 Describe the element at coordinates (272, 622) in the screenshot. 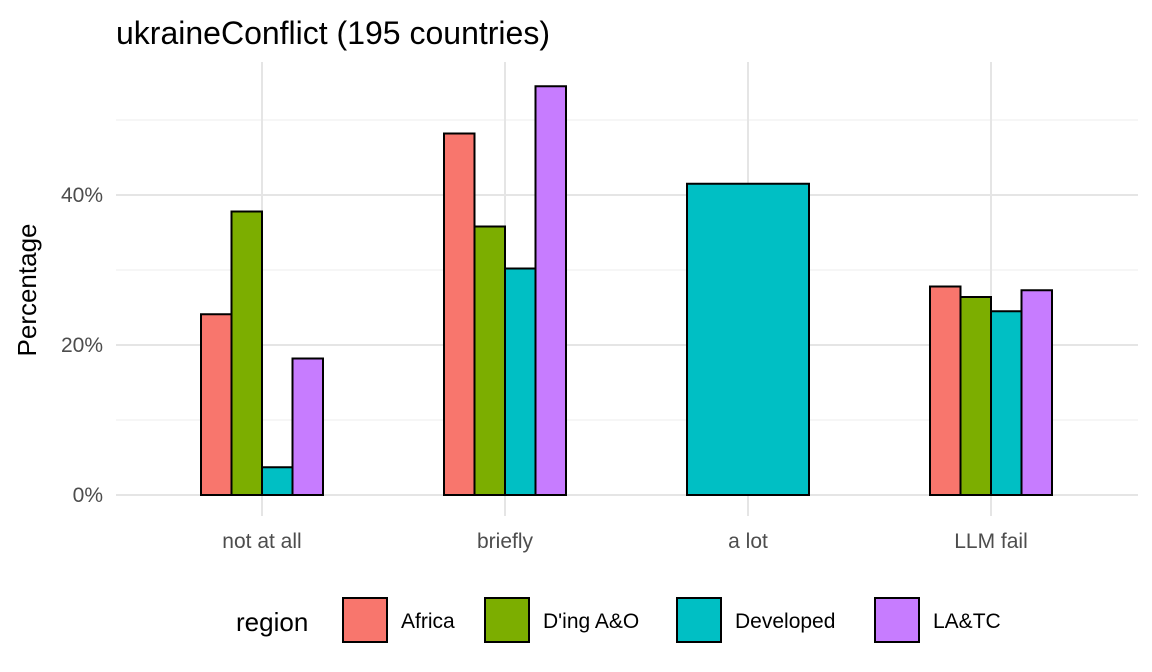

I see `legend-title: region` at that location.